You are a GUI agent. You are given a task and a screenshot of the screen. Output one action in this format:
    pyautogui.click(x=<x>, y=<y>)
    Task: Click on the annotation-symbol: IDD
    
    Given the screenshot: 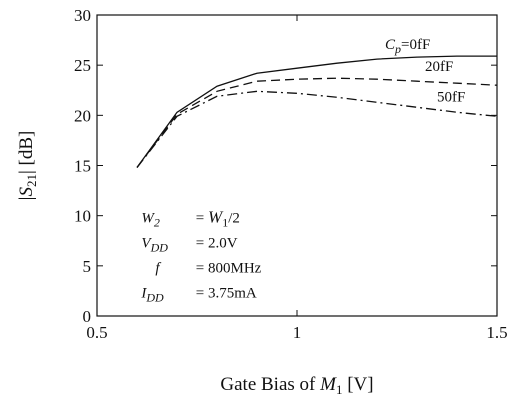 What is the action you would take?
    pyautogui.click(x=152, y=295)
    